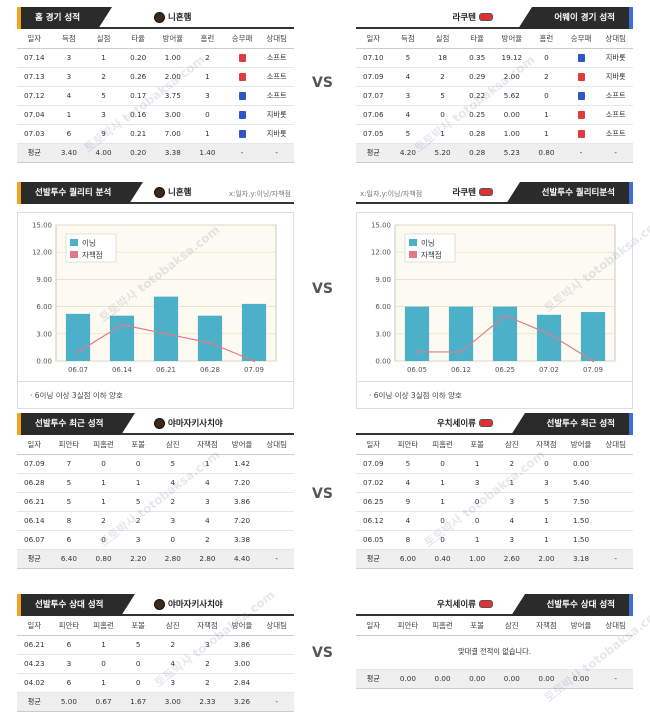 The width and height of the screenshot is (650, 717). What do you see at coordinates (477, 77) in the screenshot?
I see `table-cell: 0.29` at bounding box center [477, 77].